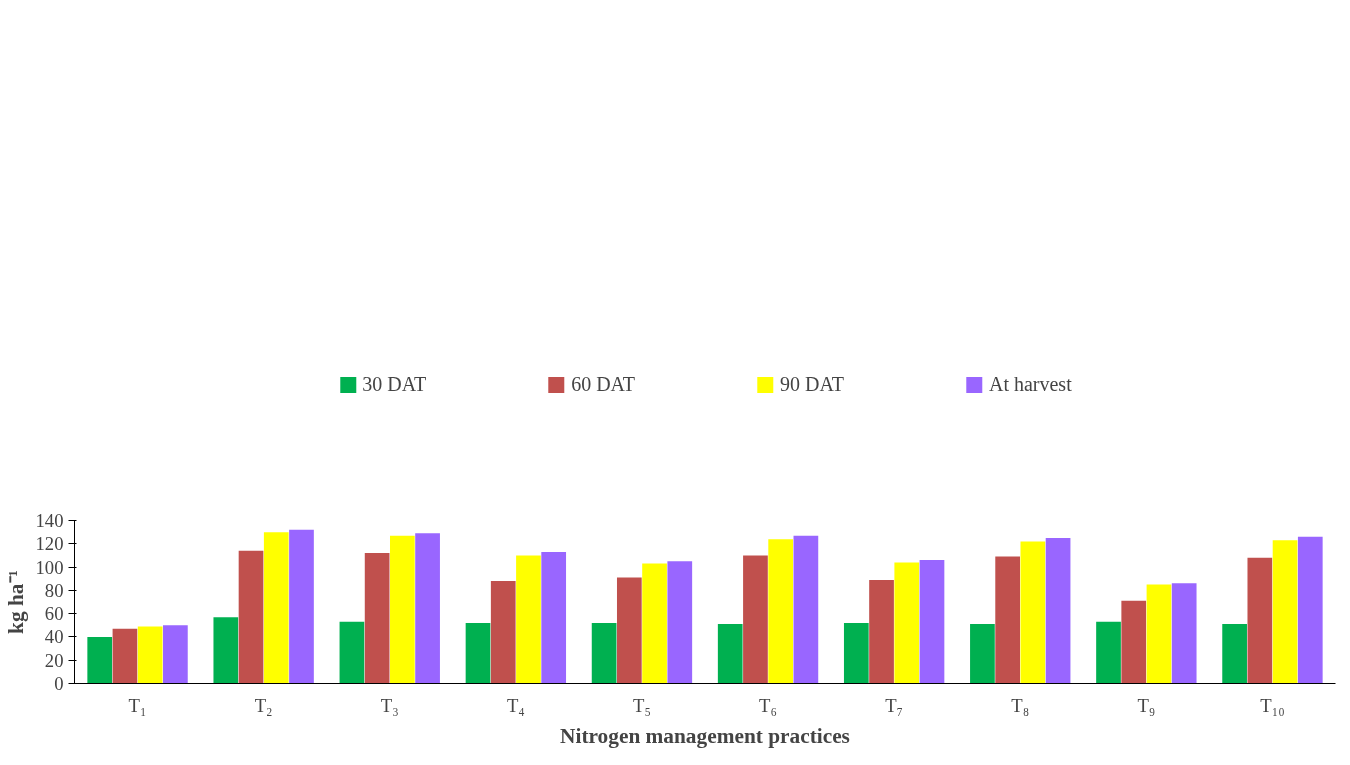 This screenshot has width=1350, height=765. I want to click on x-tick-label: T₄, so click(515, 705).